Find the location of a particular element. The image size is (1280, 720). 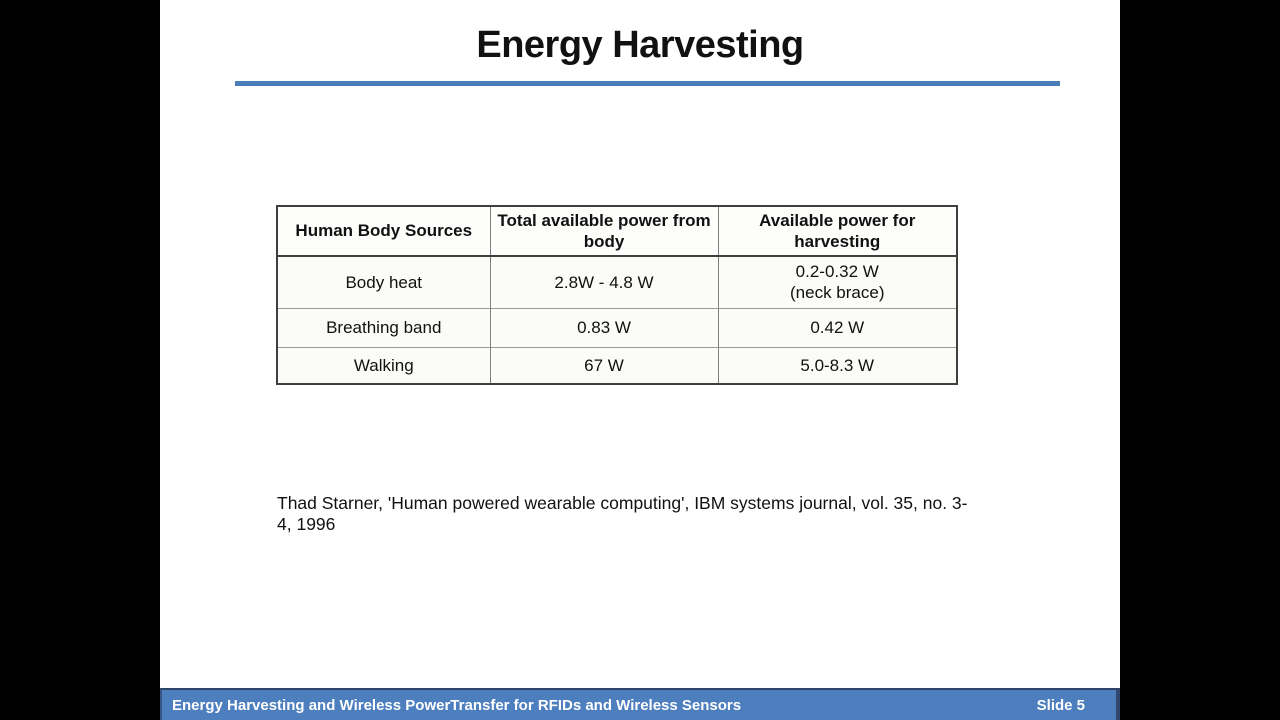

cell-harvest-power: 0.42 W is located at coordinates (837, 327).